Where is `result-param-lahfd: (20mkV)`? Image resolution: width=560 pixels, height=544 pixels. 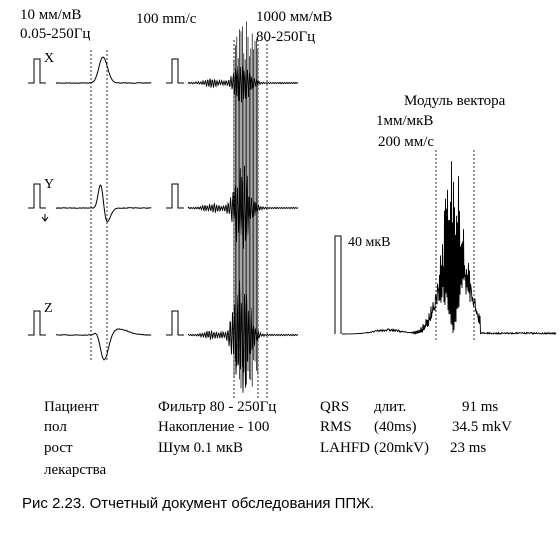
result-param-lahfd: (20mkV) is located at coordinates (401, 448).